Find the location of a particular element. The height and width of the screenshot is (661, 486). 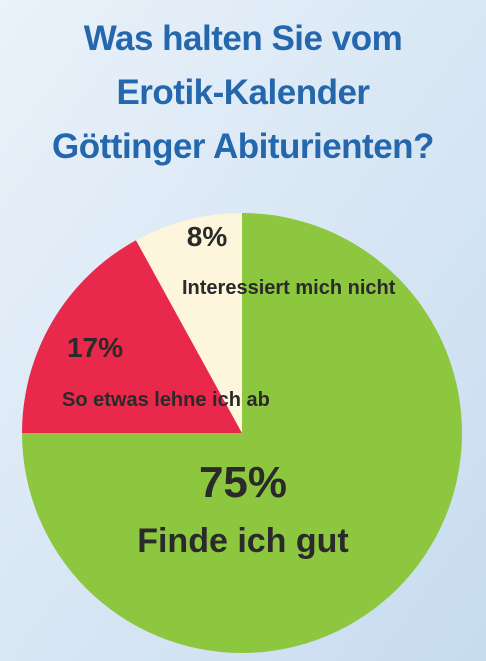

value-label: 17% is located at coordinates (95, 347).